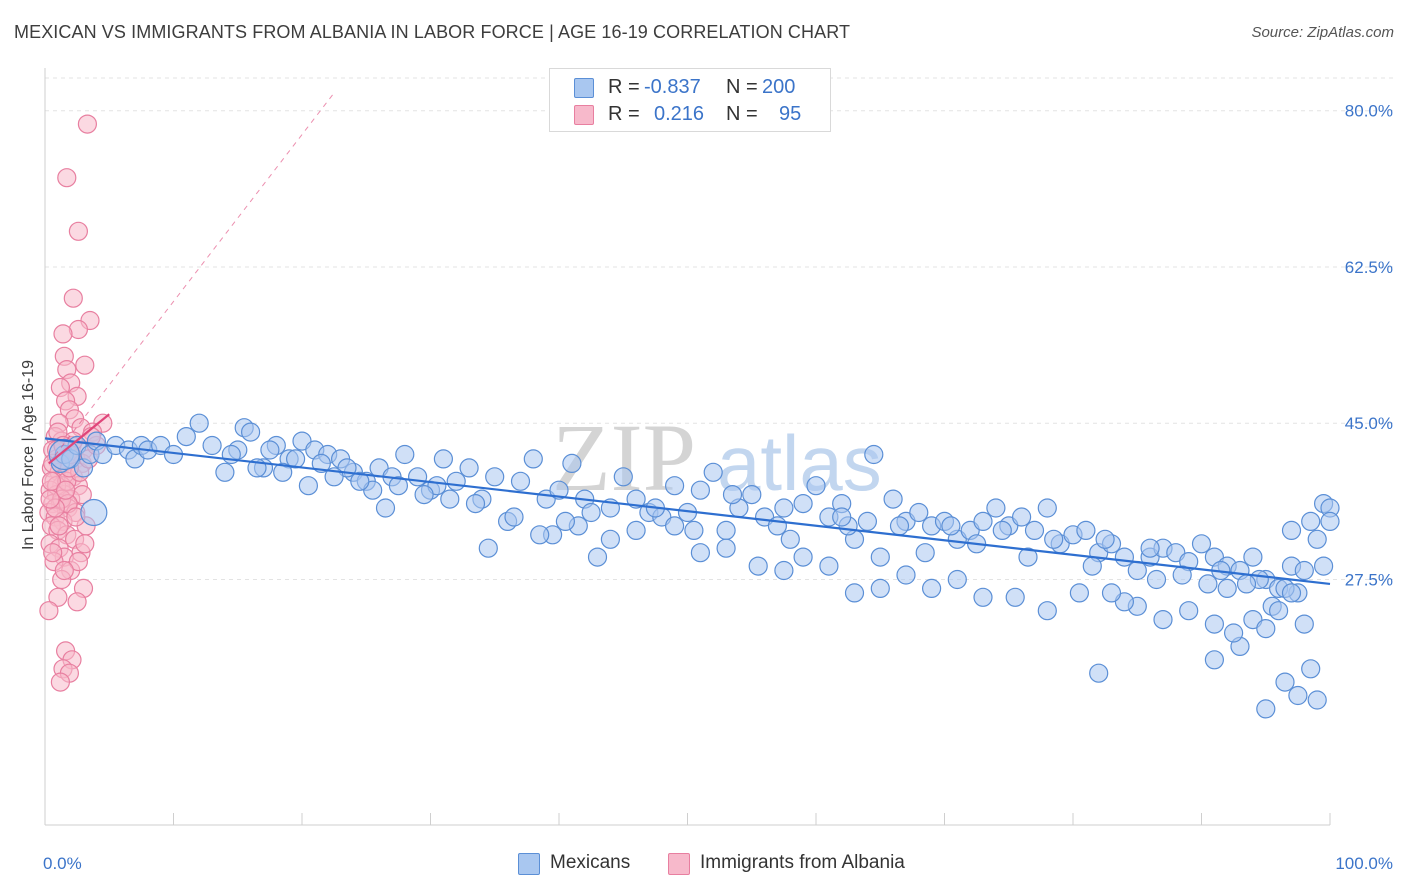  I want to click on legend-row-albania: R = 0.216 N = 95, so click(690, 115).